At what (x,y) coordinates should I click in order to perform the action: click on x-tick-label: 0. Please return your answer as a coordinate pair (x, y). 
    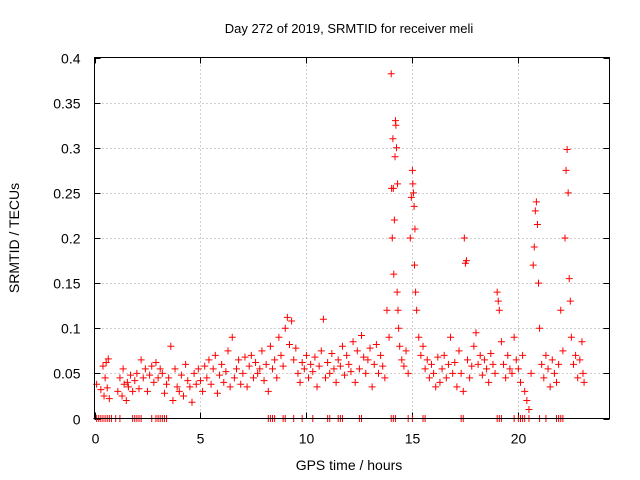
    Looking at the image, I should click on (96, 439).